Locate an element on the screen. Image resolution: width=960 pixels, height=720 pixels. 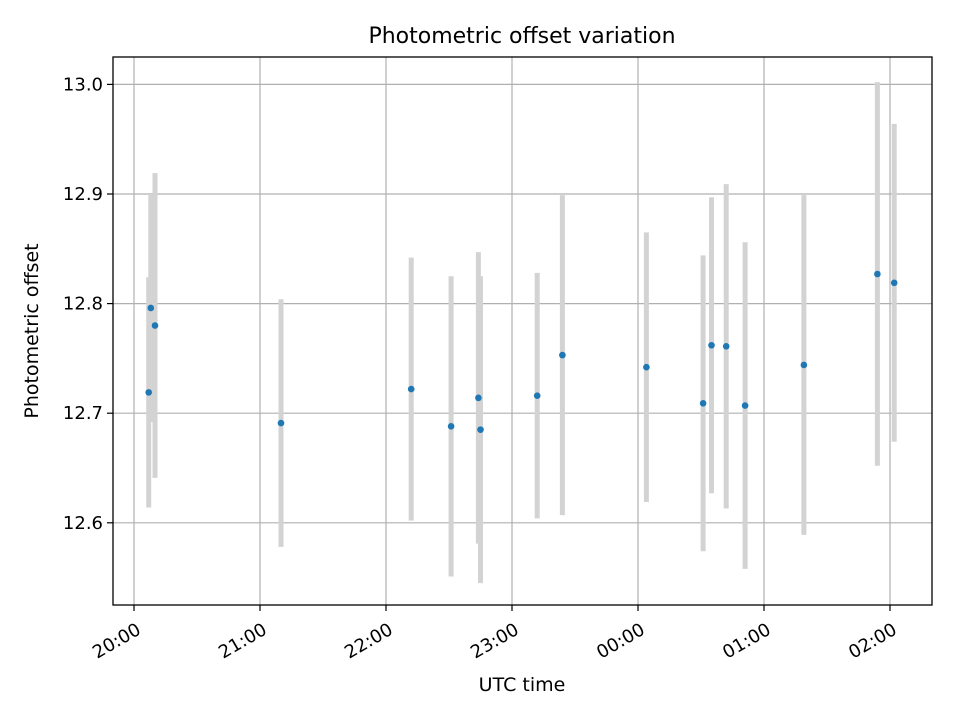
y-axis-ticks: 12.6 12.7 12.8 12.9 13.0 is located at coordinates (88, 304).